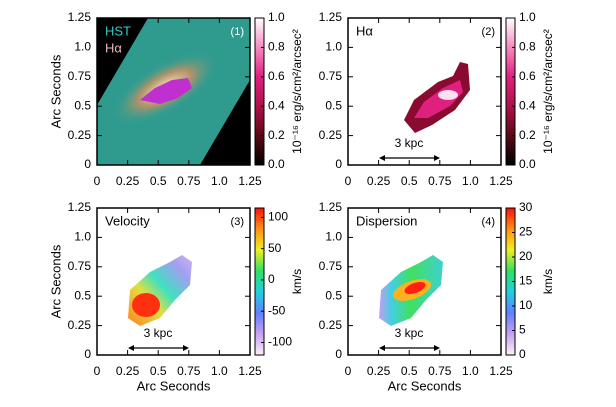  What do you see at coordinates (280, 342) in the screenshot?
I see `colorbar-tick-label: -100` at bounding box center [280, 342].